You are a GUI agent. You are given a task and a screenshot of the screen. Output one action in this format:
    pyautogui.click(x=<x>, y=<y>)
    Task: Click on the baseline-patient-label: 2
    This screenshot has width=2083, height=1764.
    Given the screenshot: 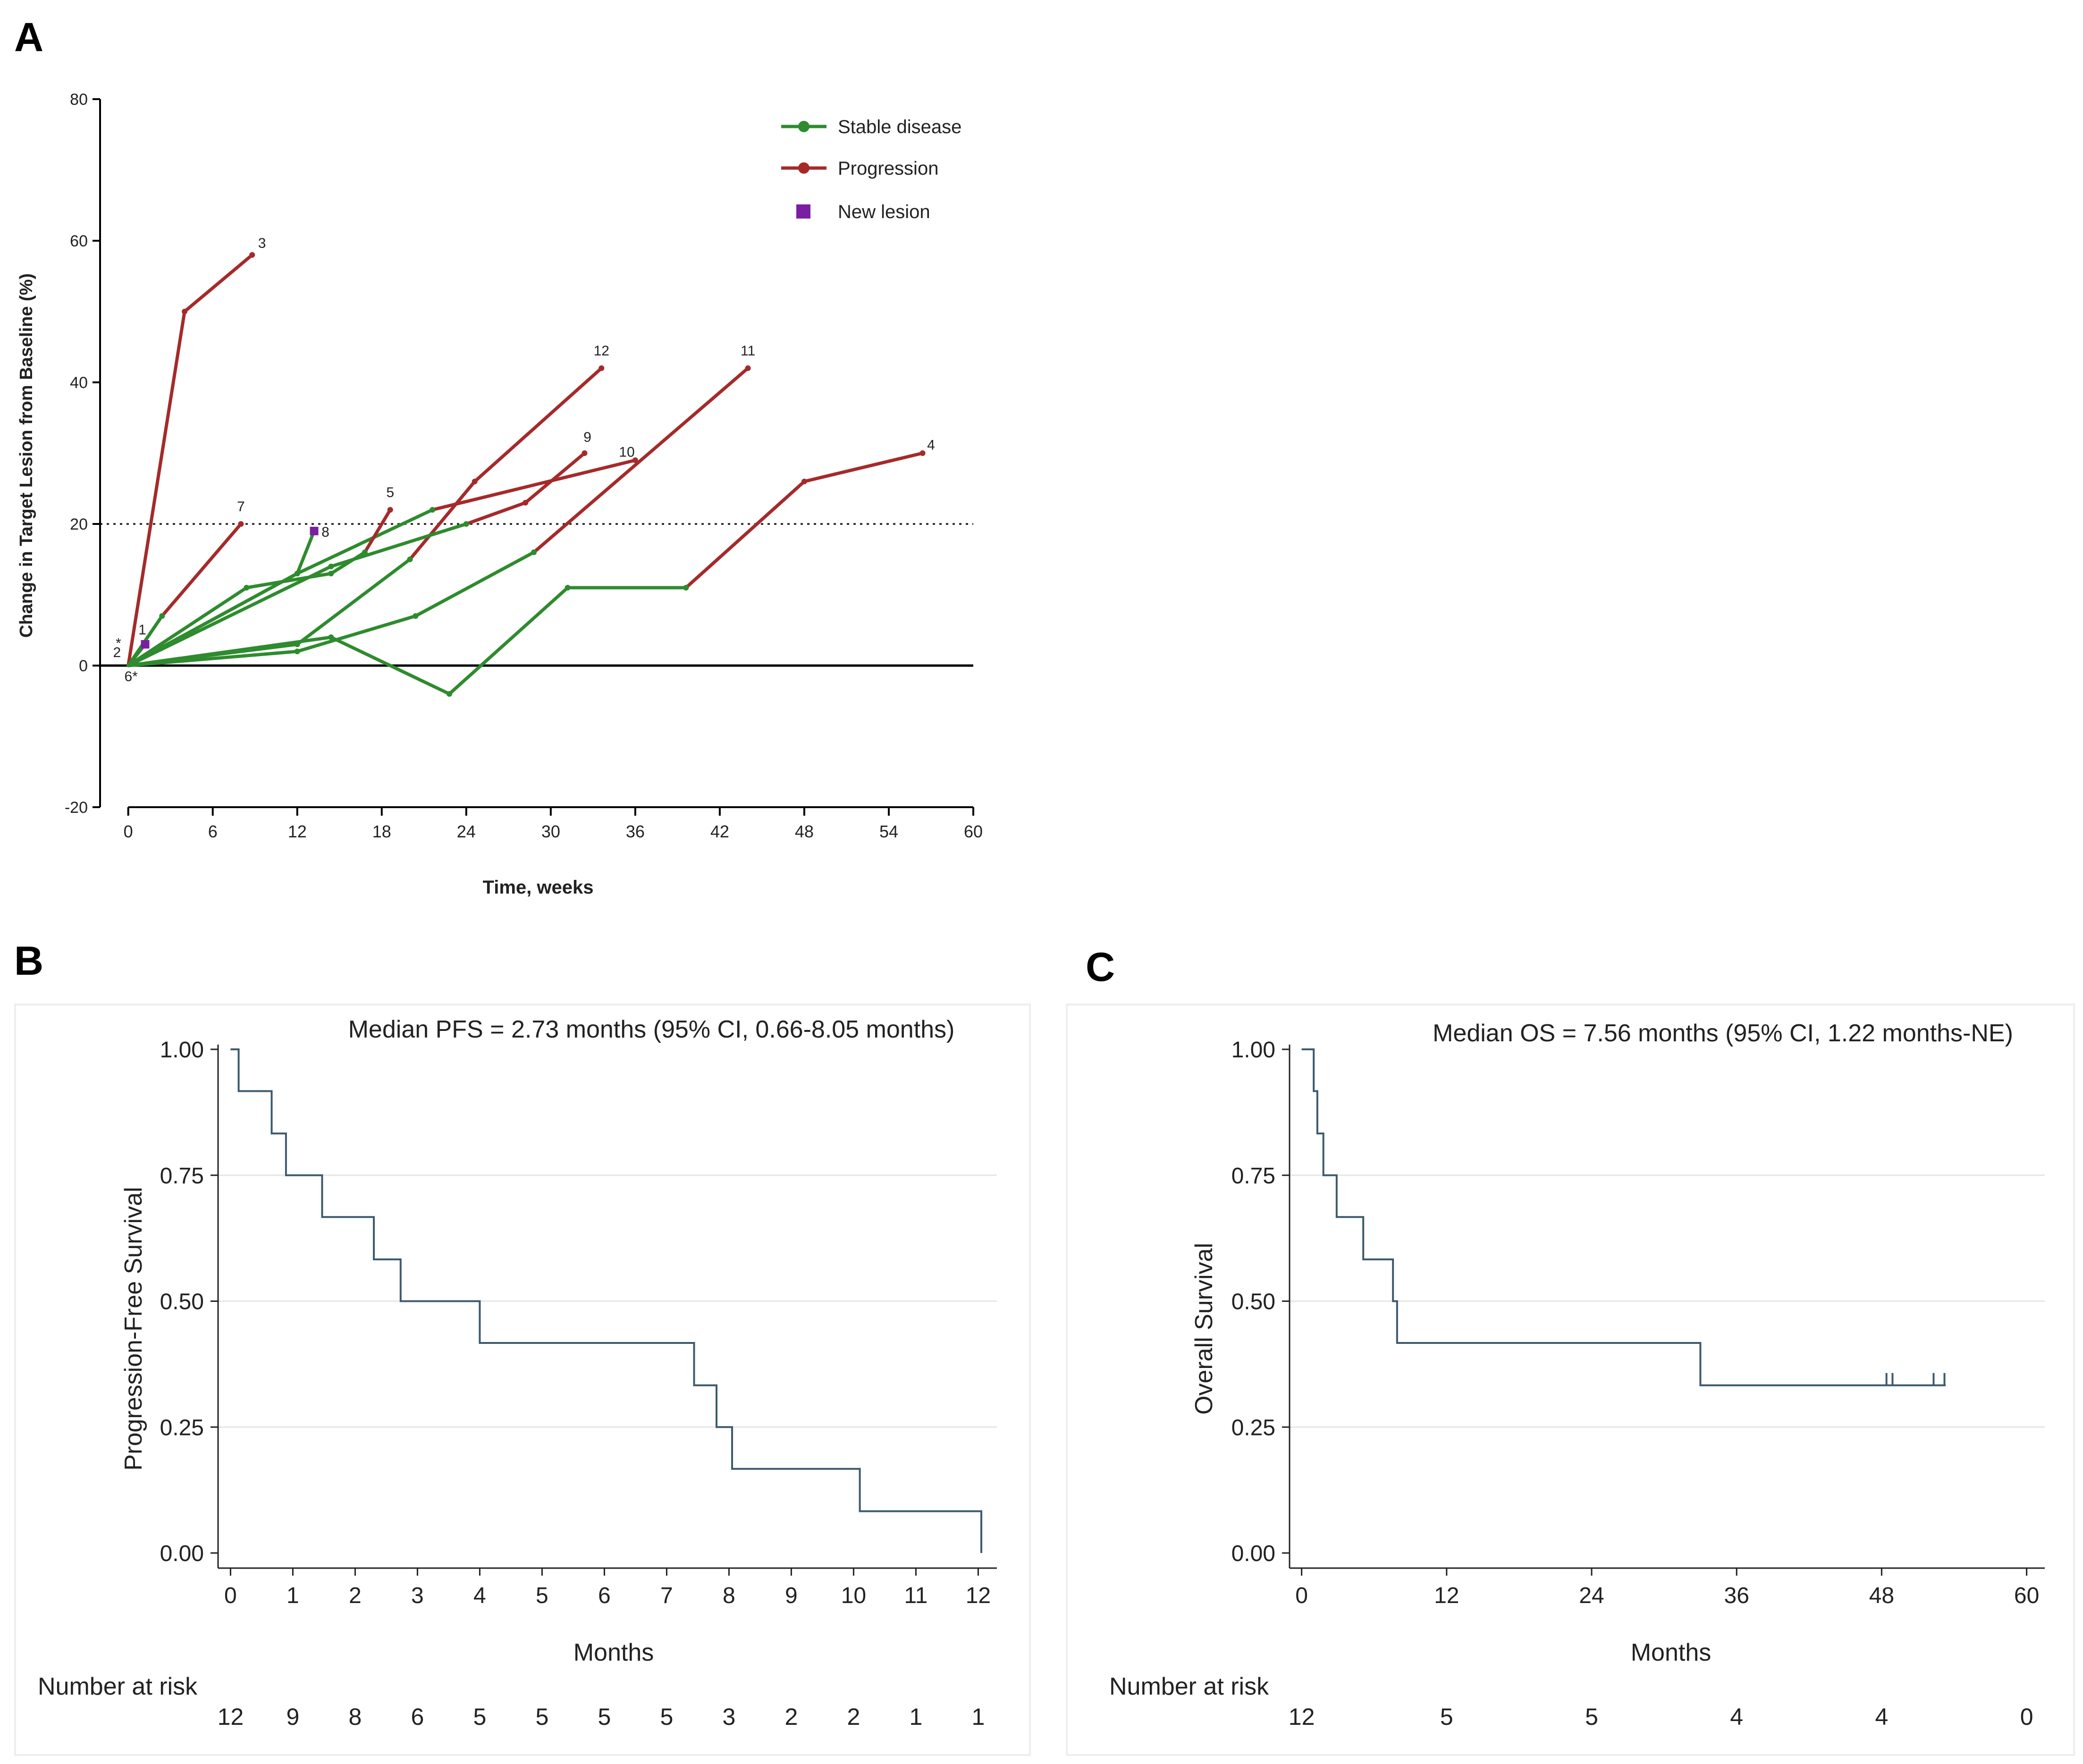 What is the action you would take?
    pyautogui.click(x=117, y=653)
    